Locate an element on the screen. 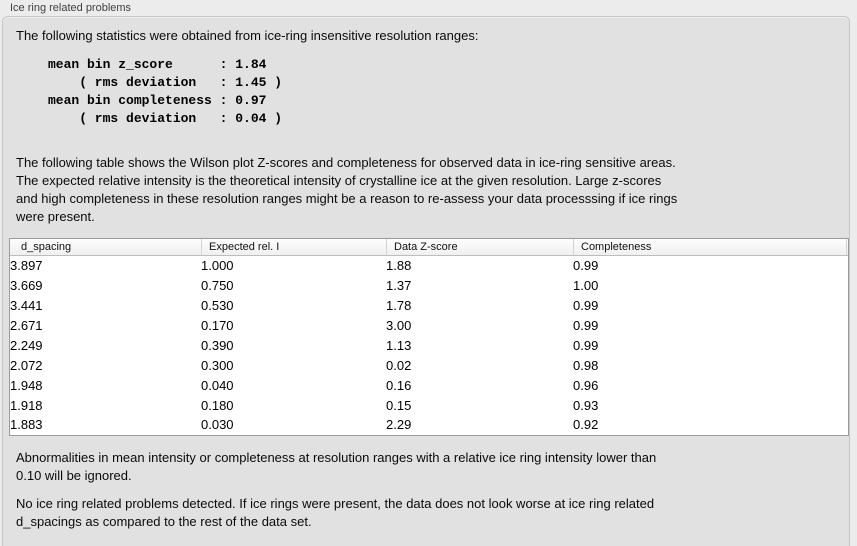 The height and width of the screenshot is (546, 857). table-cell: 1.88 is located at coordinates (399, 266).